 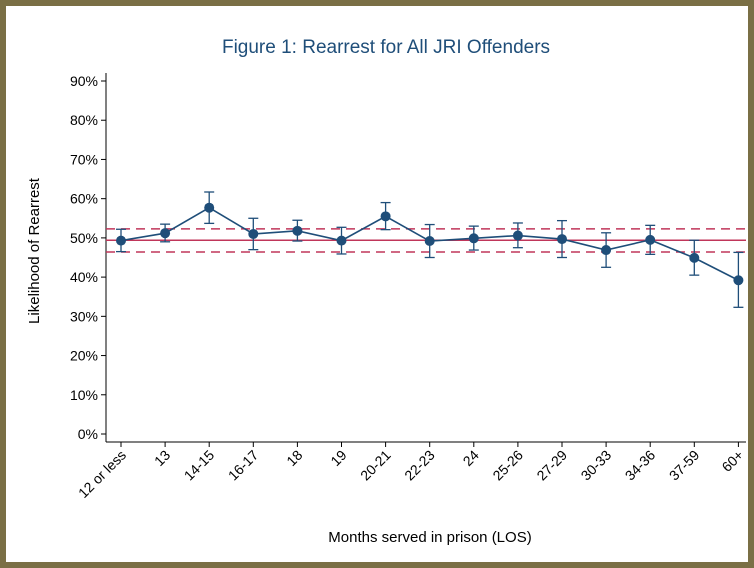 I want to click on x-tick-label: 37-59, so click(x=684, y=465).